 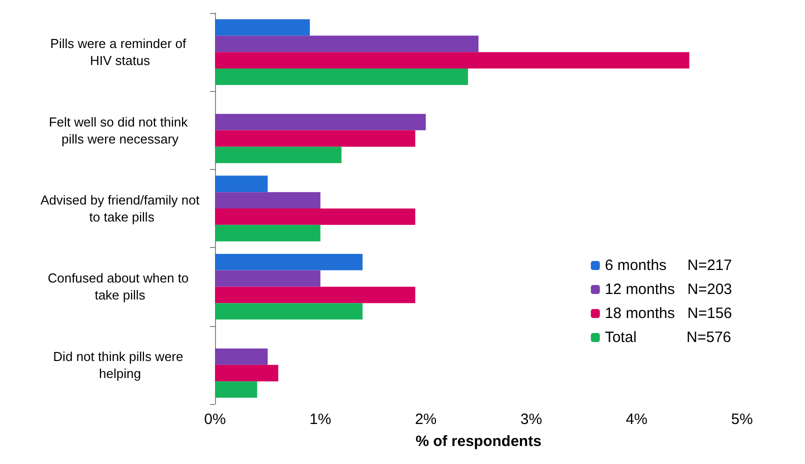 I want to click on legend-label: 18 months N=156, so click(x=668, y=313).